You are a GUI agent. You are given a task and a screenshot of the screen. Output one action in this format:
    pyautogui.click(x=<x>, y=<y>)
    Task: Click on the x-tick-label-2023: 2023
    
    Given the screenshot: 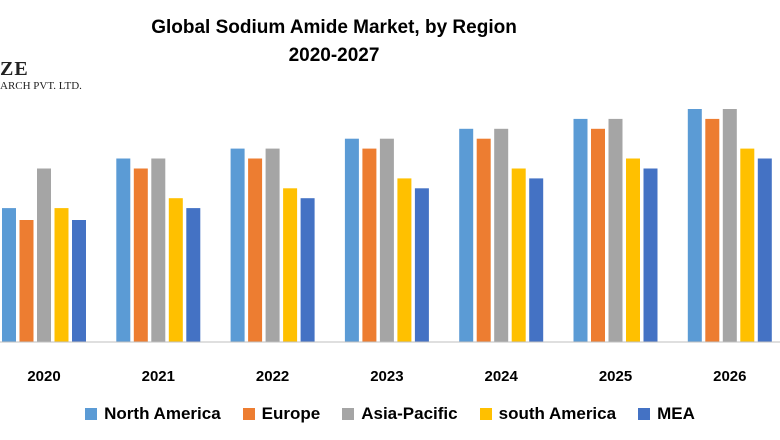 What is the action you would take?
    pyautogui.click(x=386, y=376)
    